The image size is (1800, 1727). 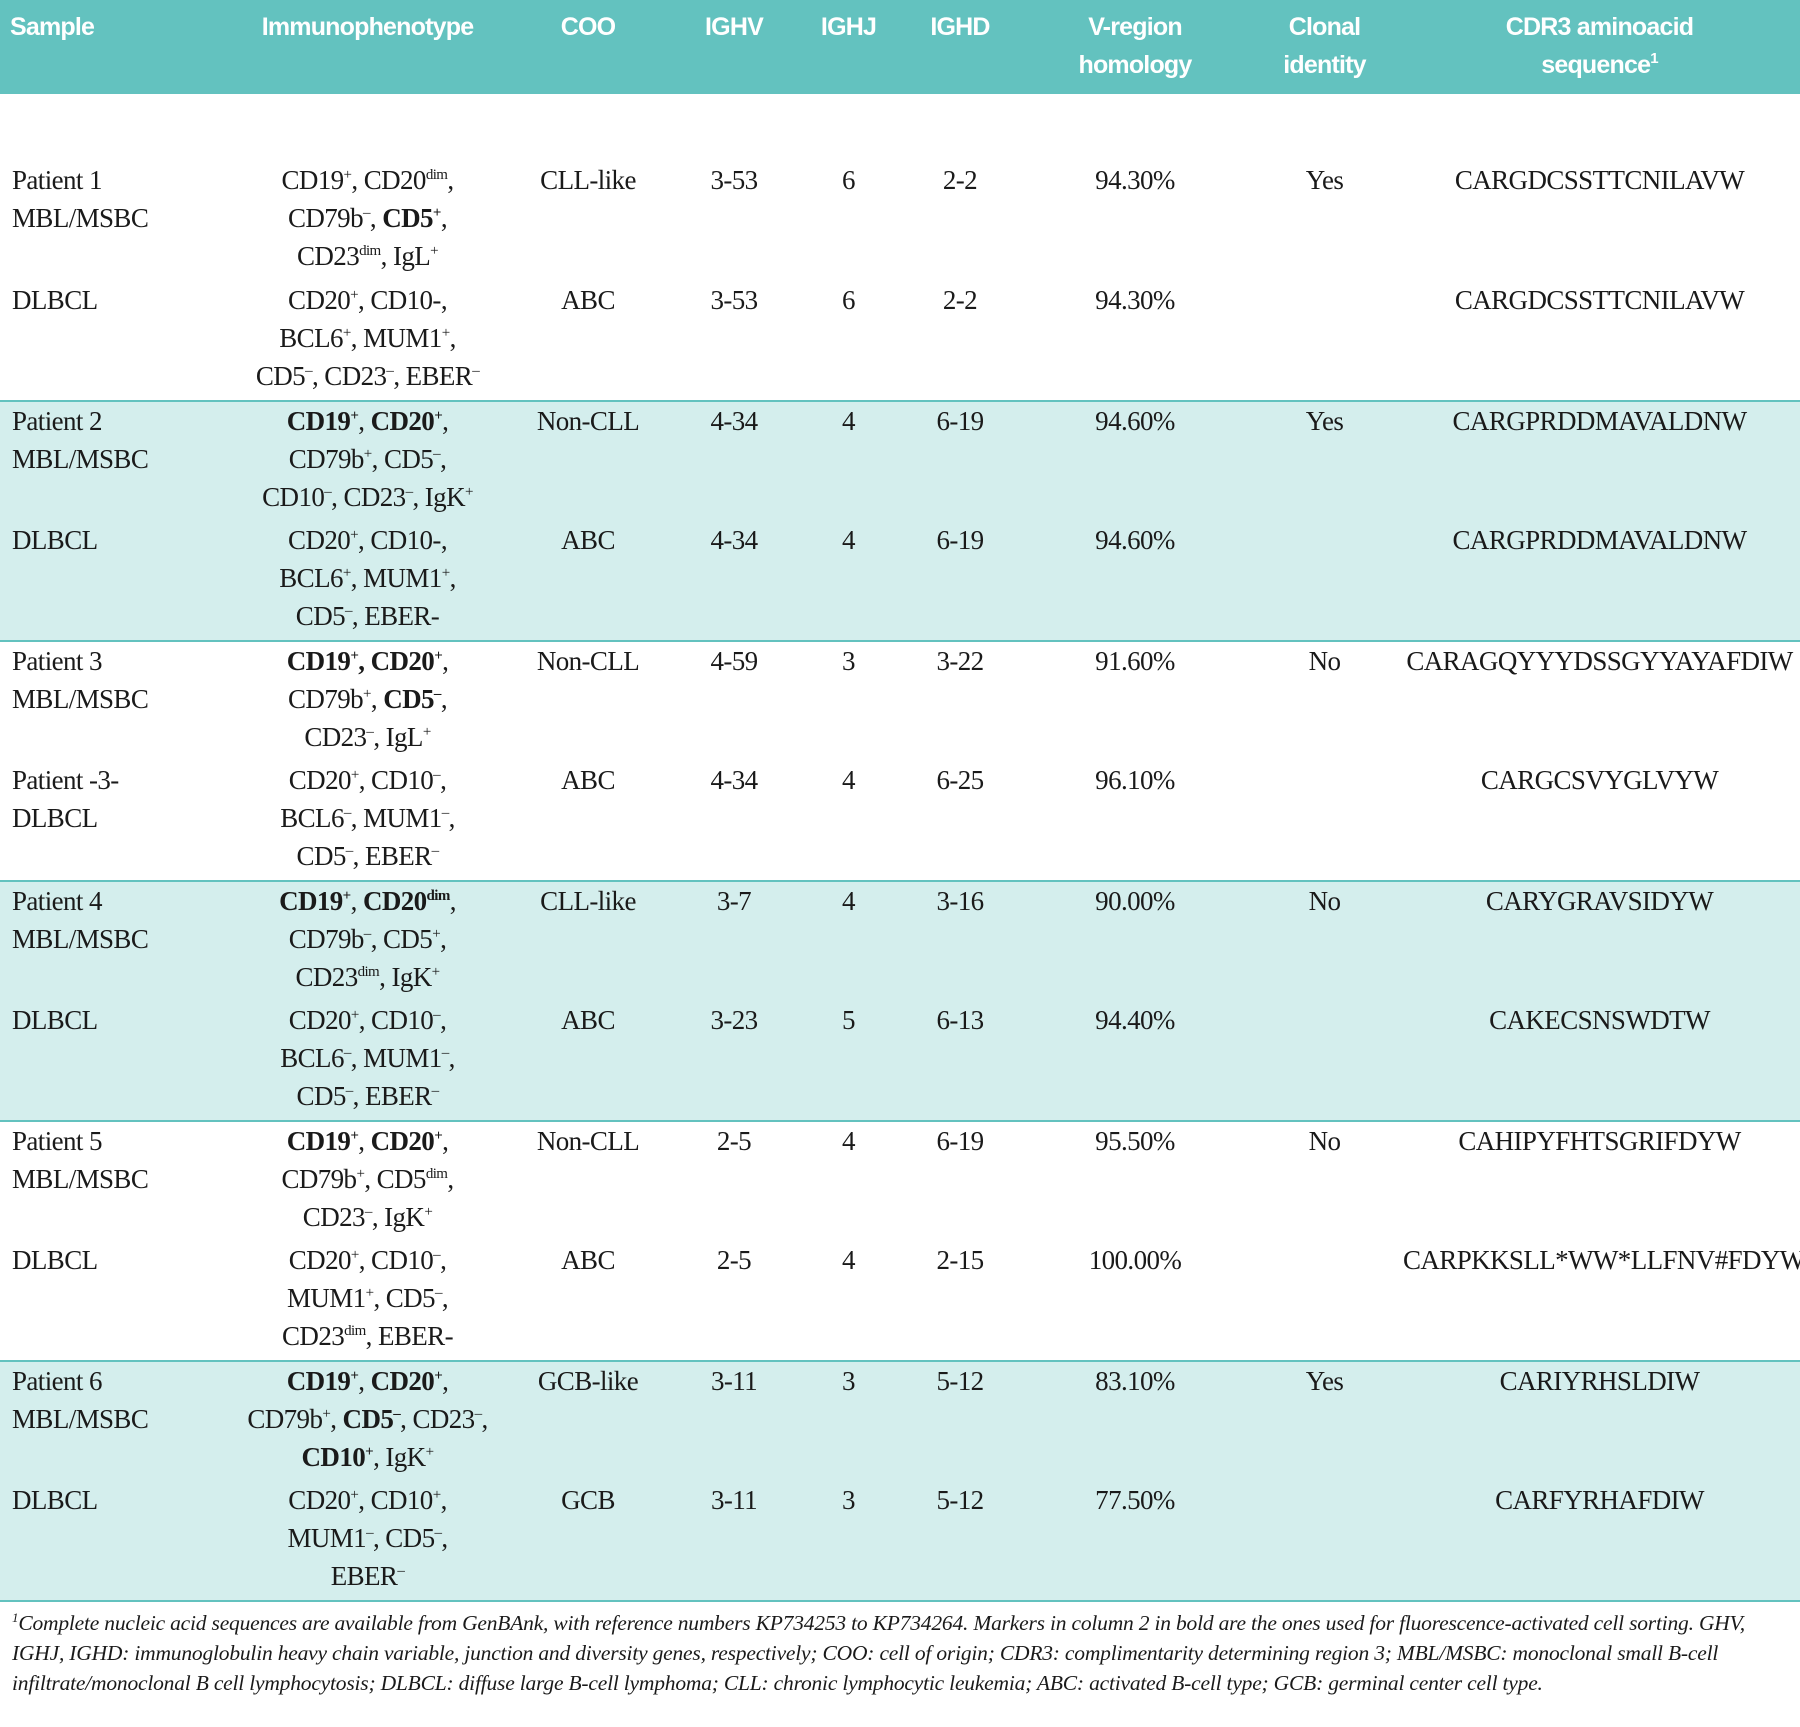 I want to click on cdr3-cell: CARAGQYYYDSSGYYAYAFDIW, so click(x=1599, y=661).